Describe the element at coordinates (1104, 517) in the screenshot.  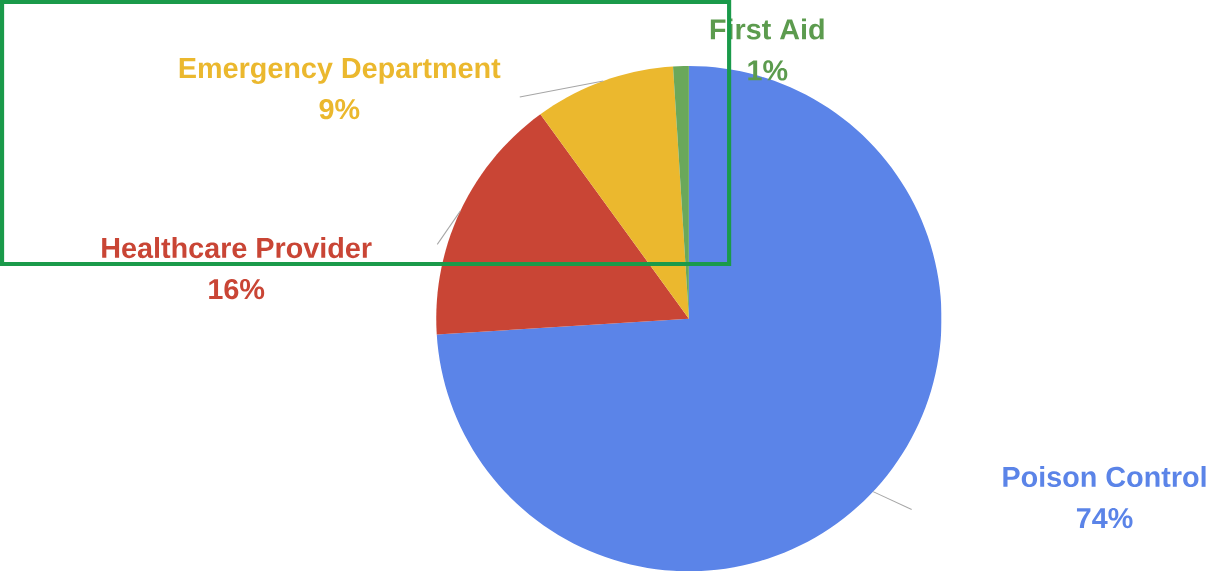
I see `data-label: 74%` at that location.